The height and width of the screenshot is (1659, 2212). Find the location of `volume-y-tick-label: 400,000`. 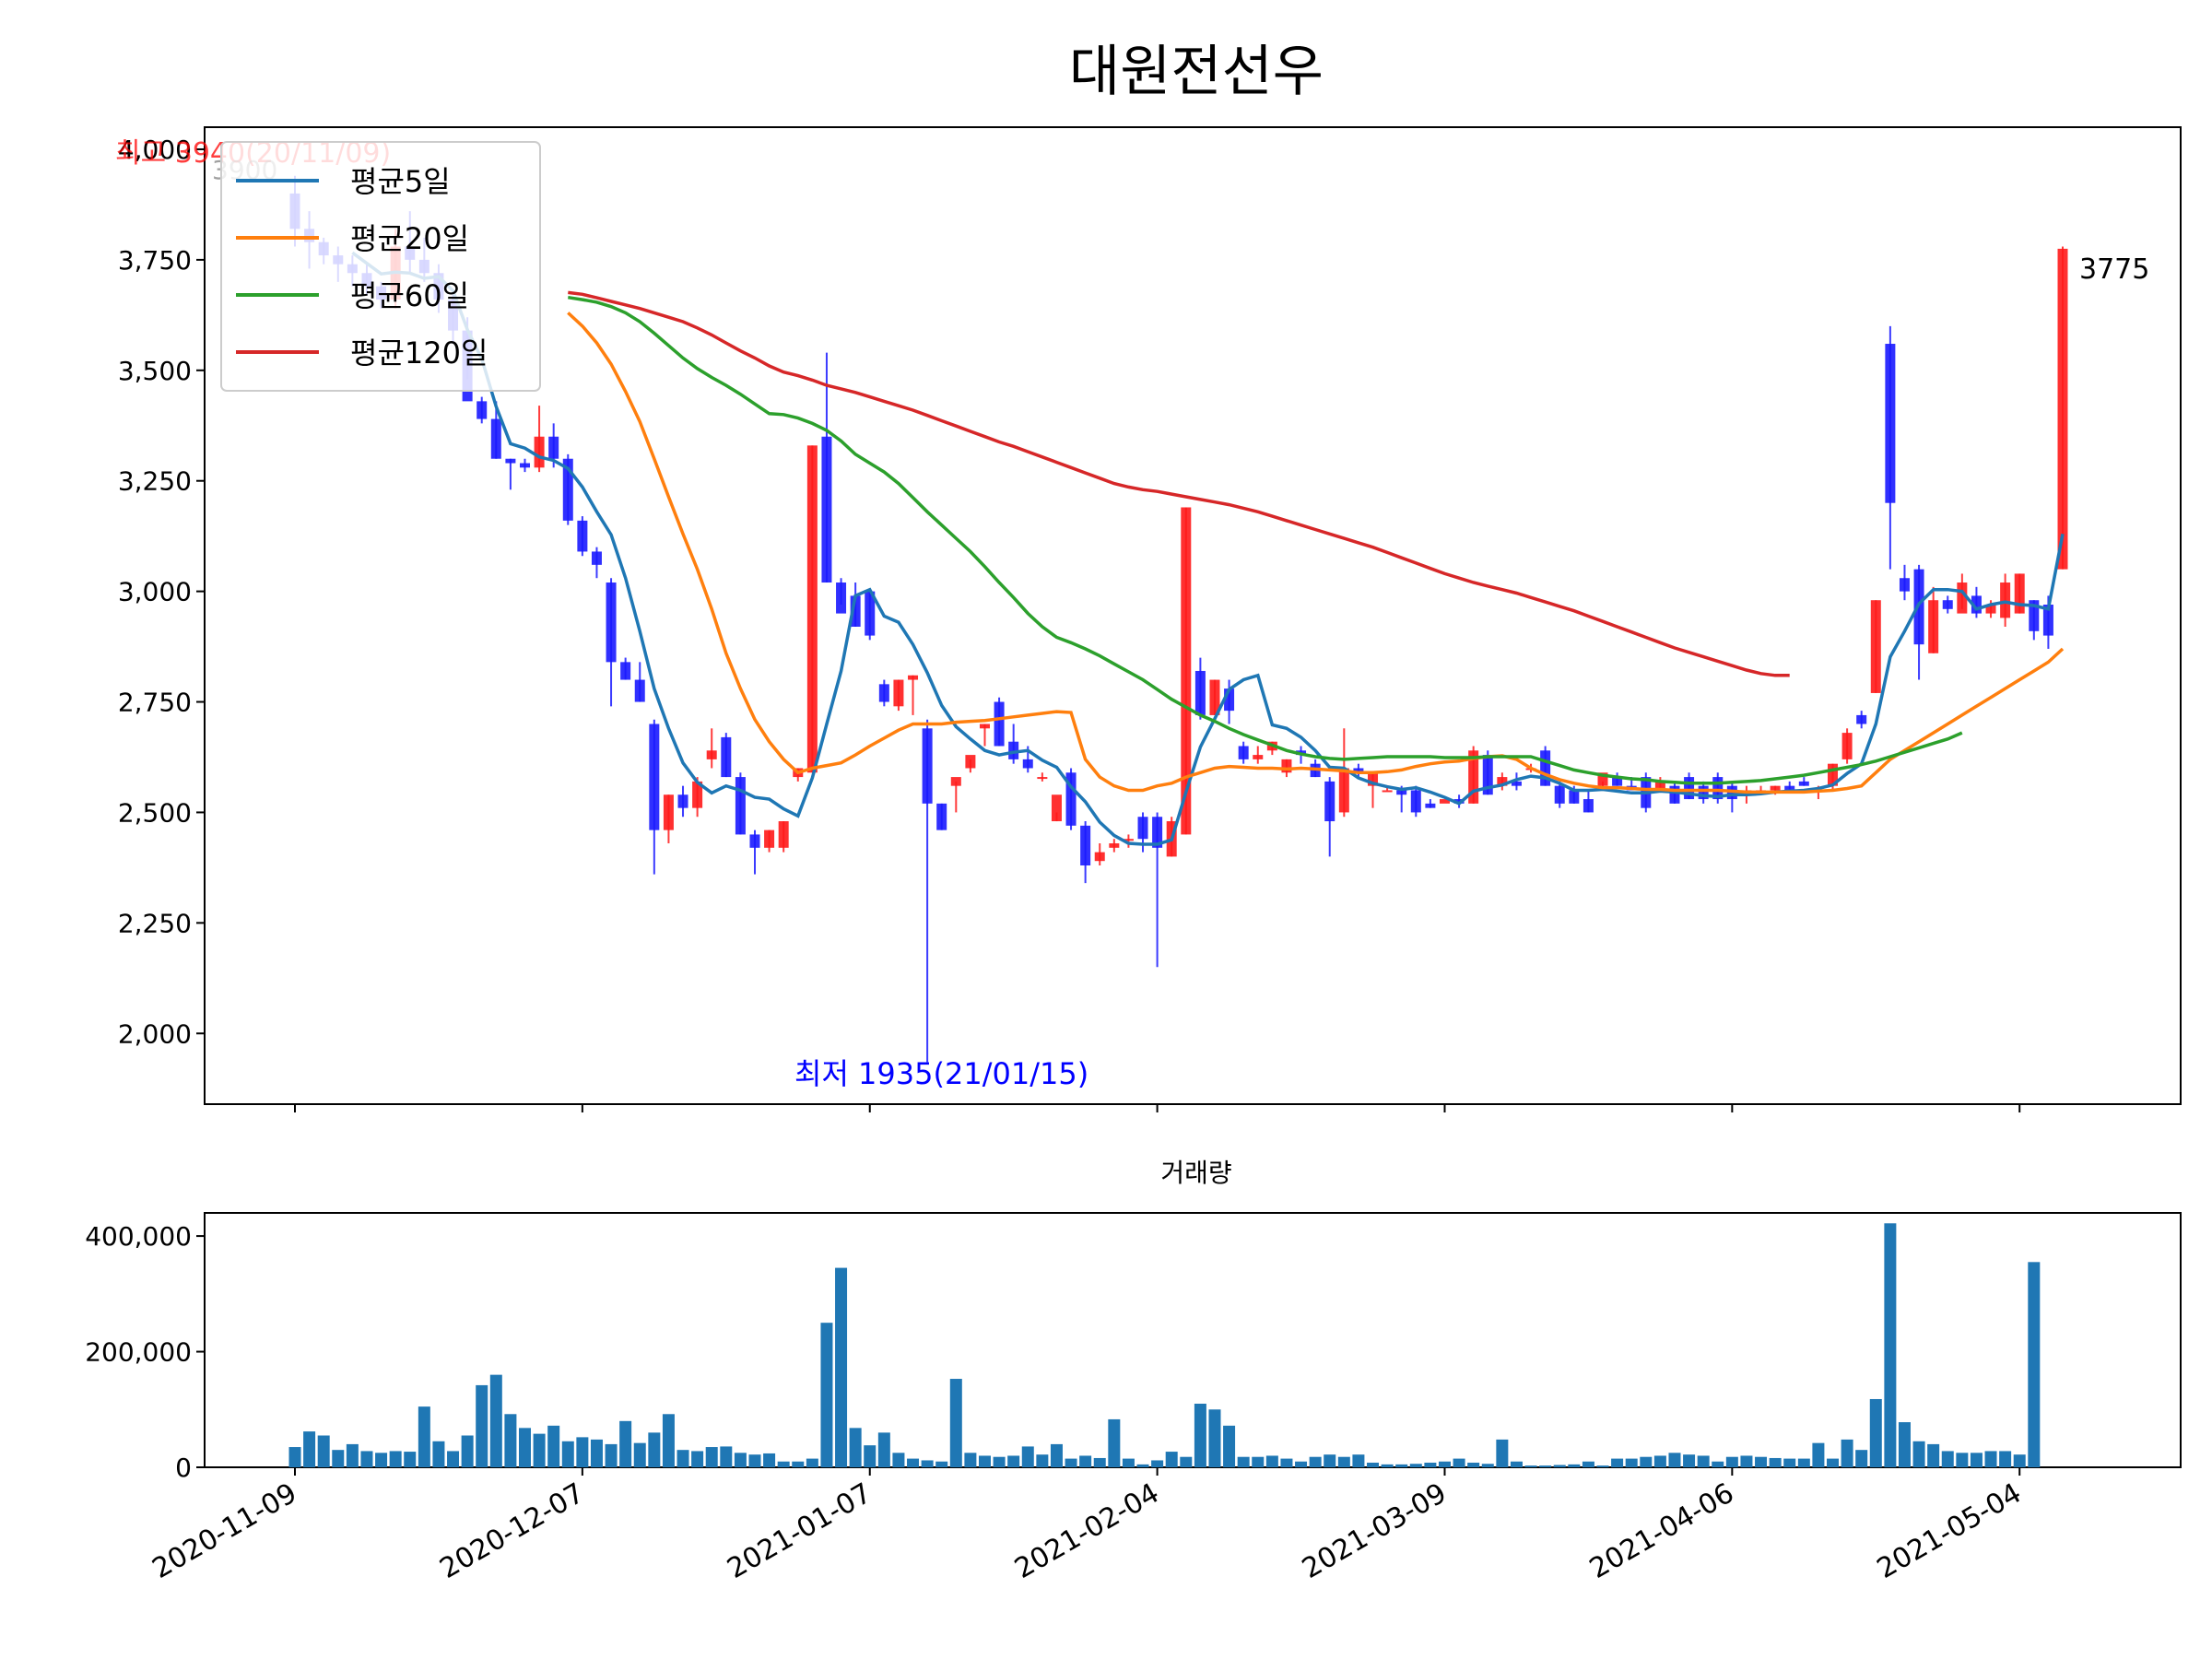

volume-y-tick-label: 400,000 is located at coordinates (138, 1236).